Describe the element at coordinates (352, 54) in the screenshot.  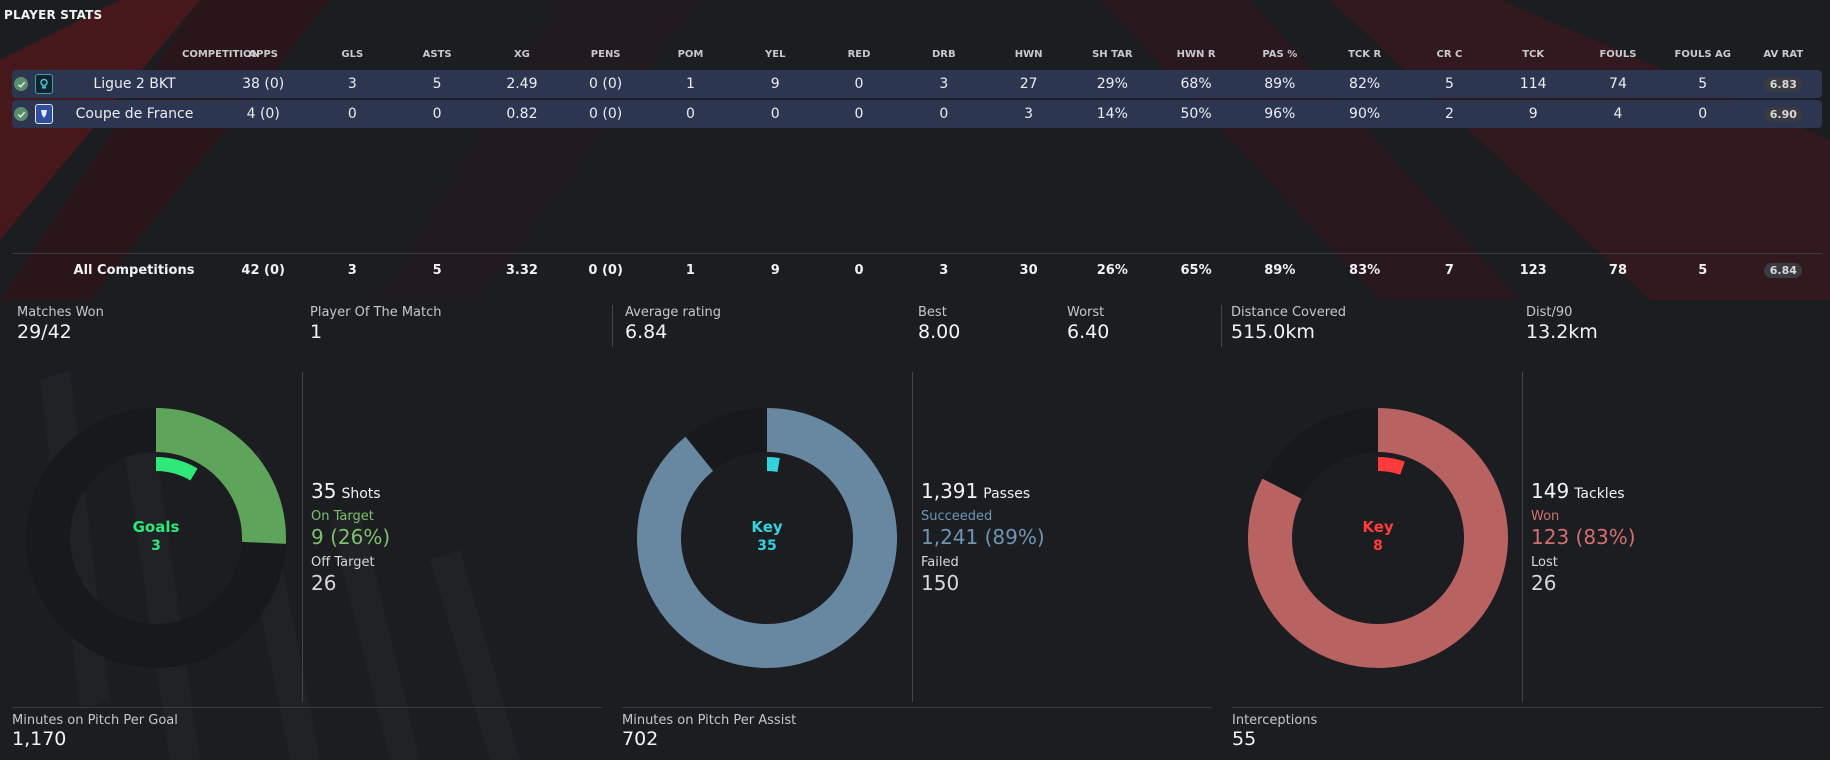
I see `col-header-gls: GLS` at that location.